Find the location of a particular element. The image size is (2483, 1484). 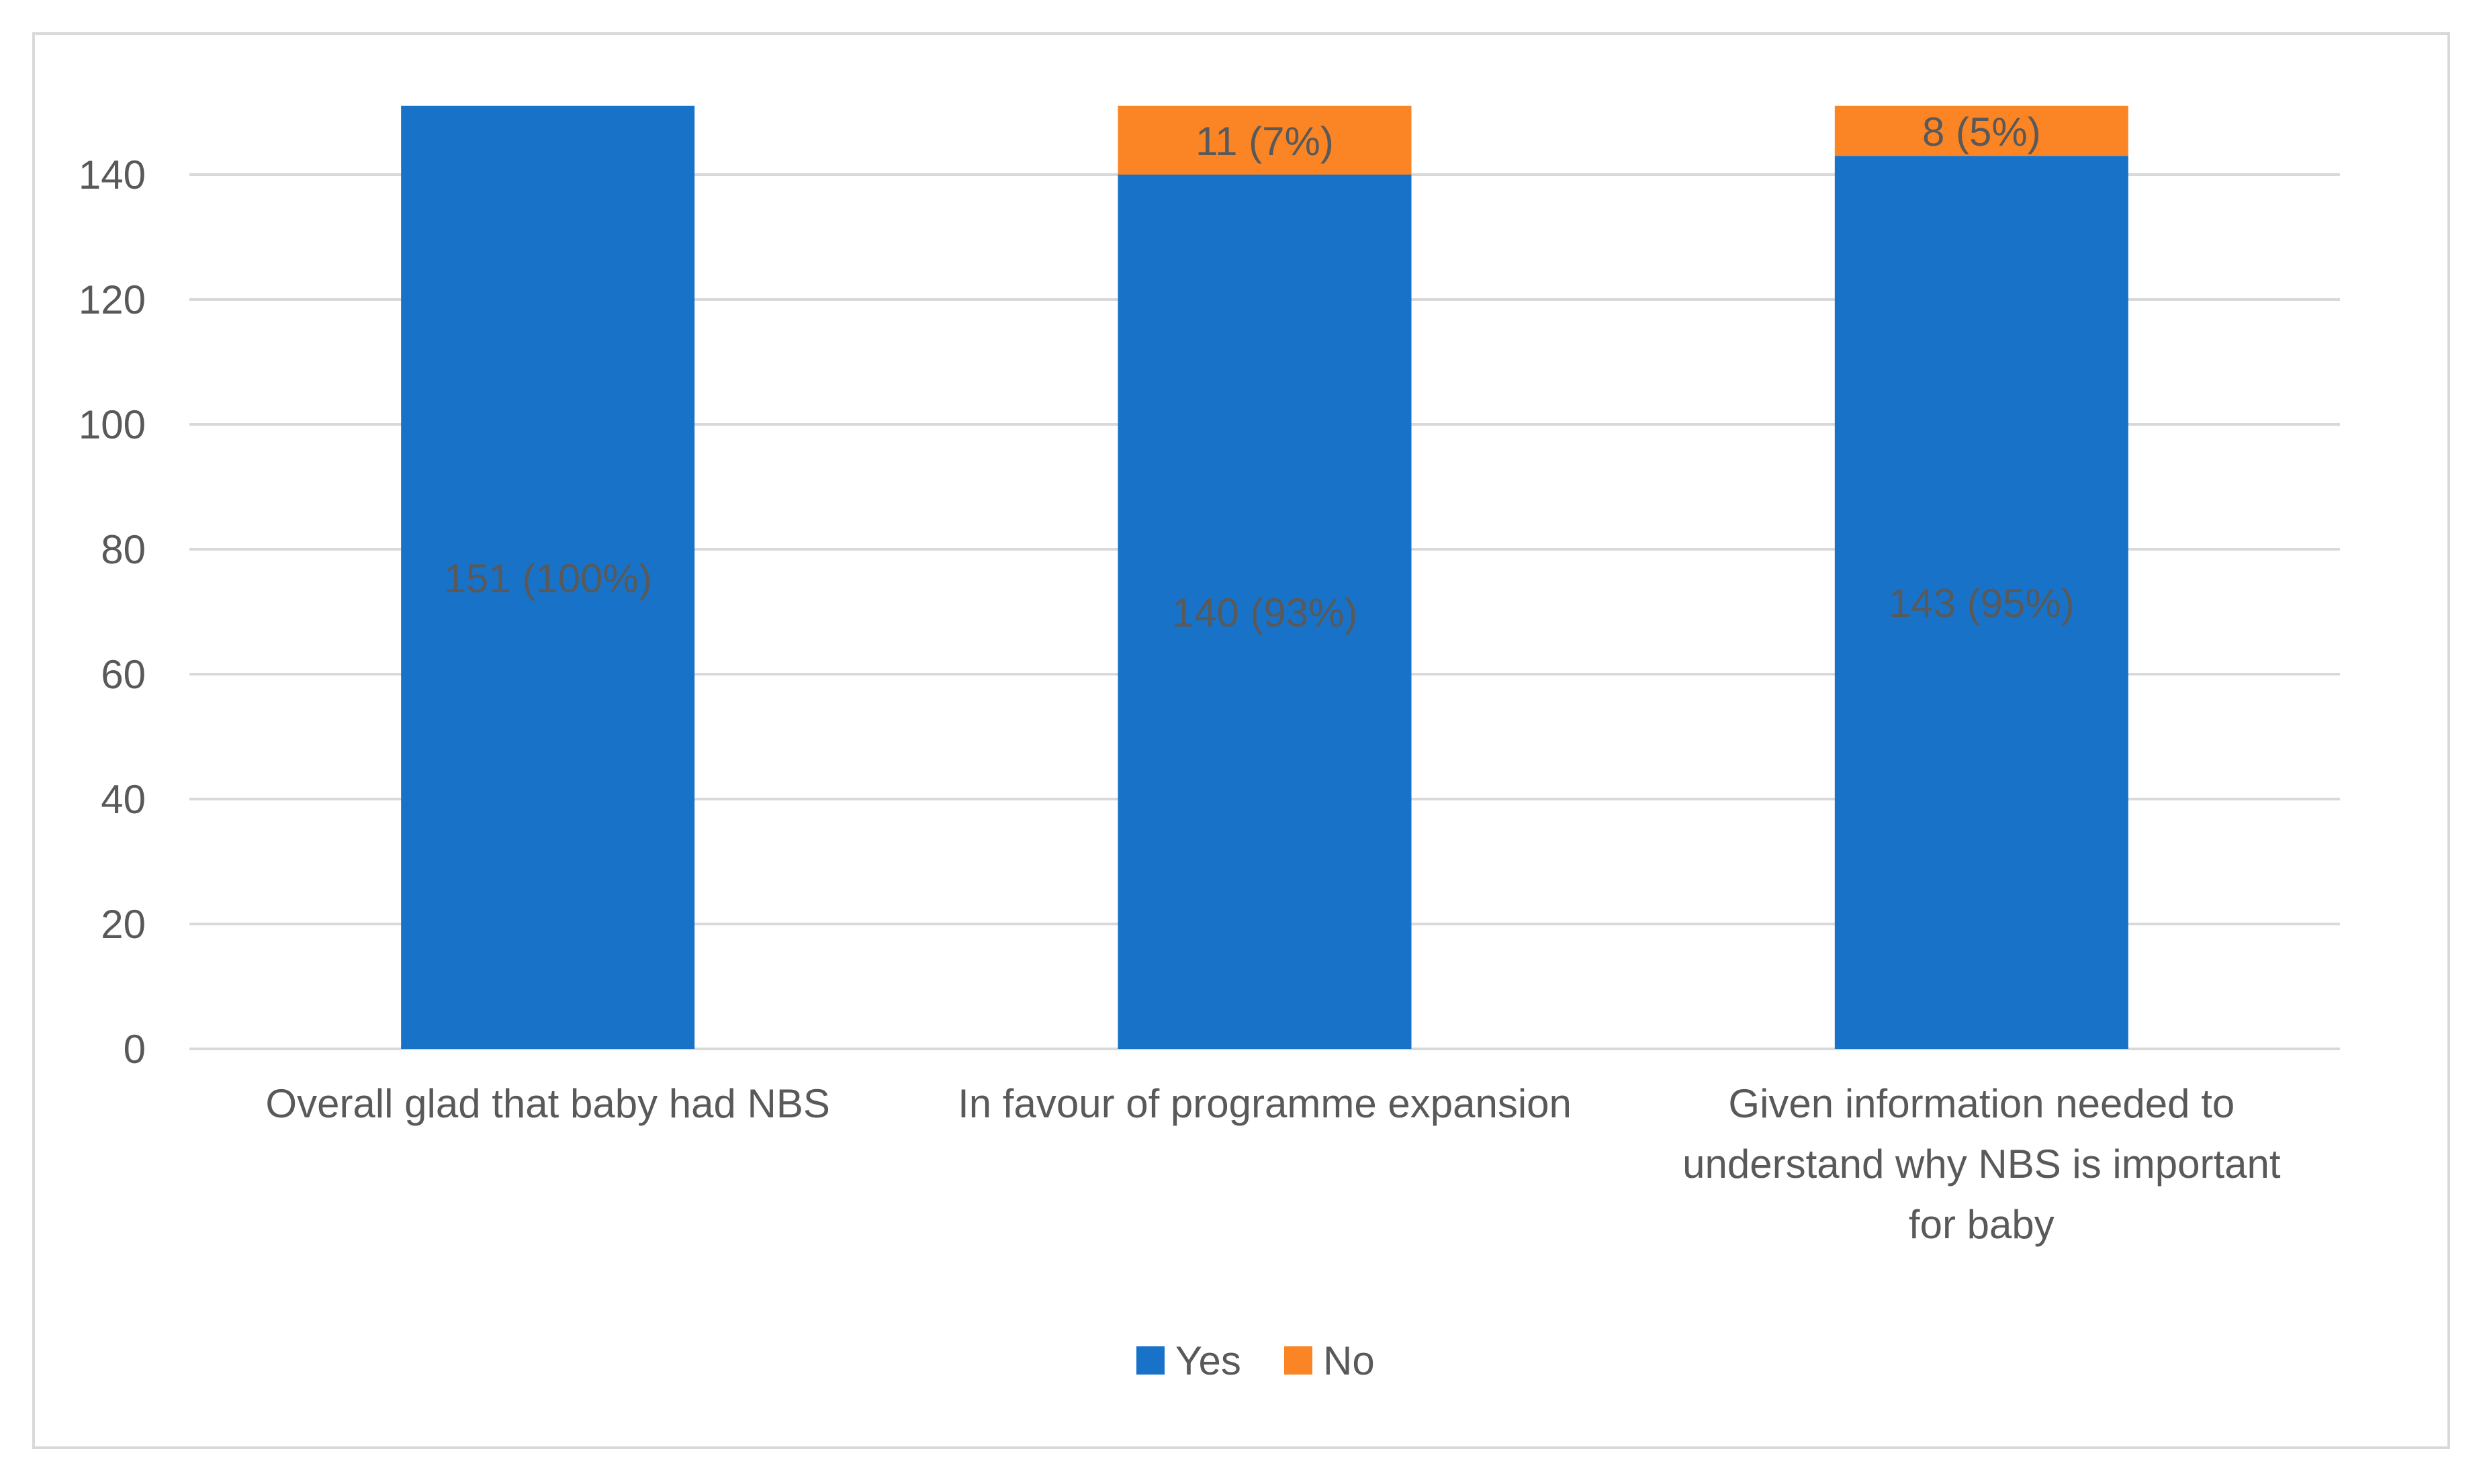

legend-label-no: No is located at coordinates (1349, 1360).